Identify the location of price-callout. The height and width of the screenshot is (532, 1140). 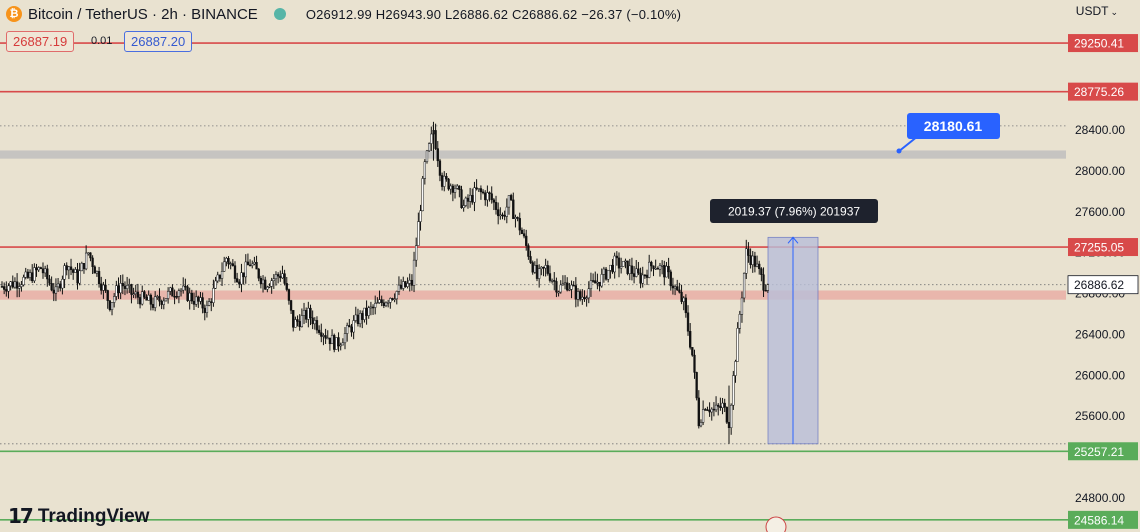
(953, 126).